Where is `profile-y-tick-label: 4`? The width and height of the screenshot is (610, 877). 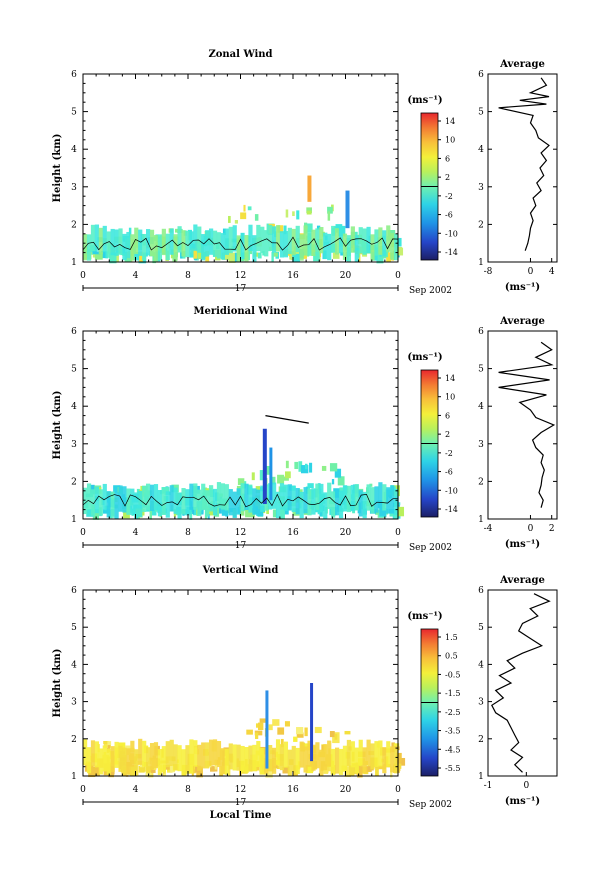 profile-y-tick-label: 4 is located at coordinates (481, 150).